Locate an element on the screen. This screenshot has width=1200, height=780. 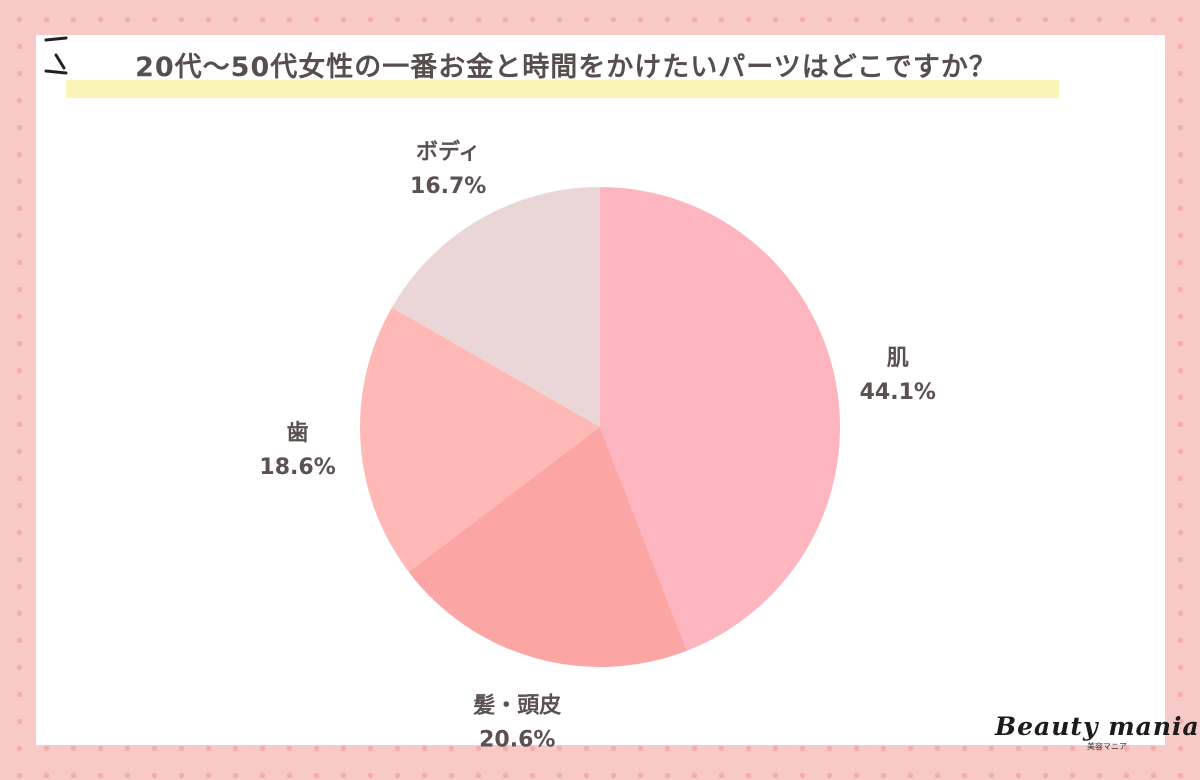
title-area: 20代〜50代女性の一番お金と時間をかけたいパーツはどこですか？ is located at coordinates (566, 91).